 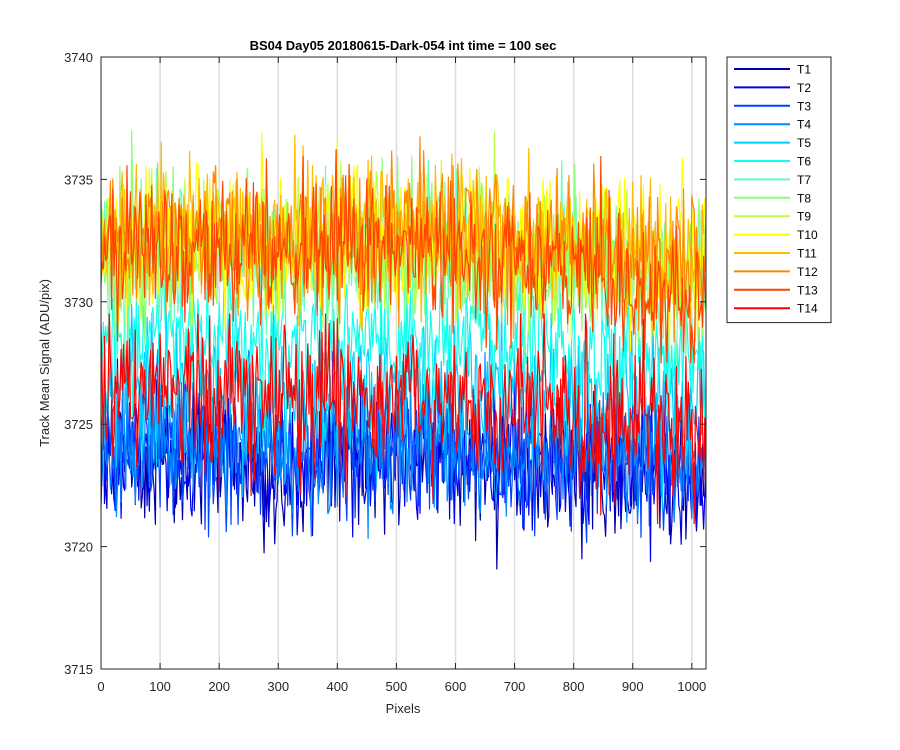 What do you see at coordinates (78, 669) in the screenshot?
I see `y-tick-label: 3715` at bounding box center [78, 669].